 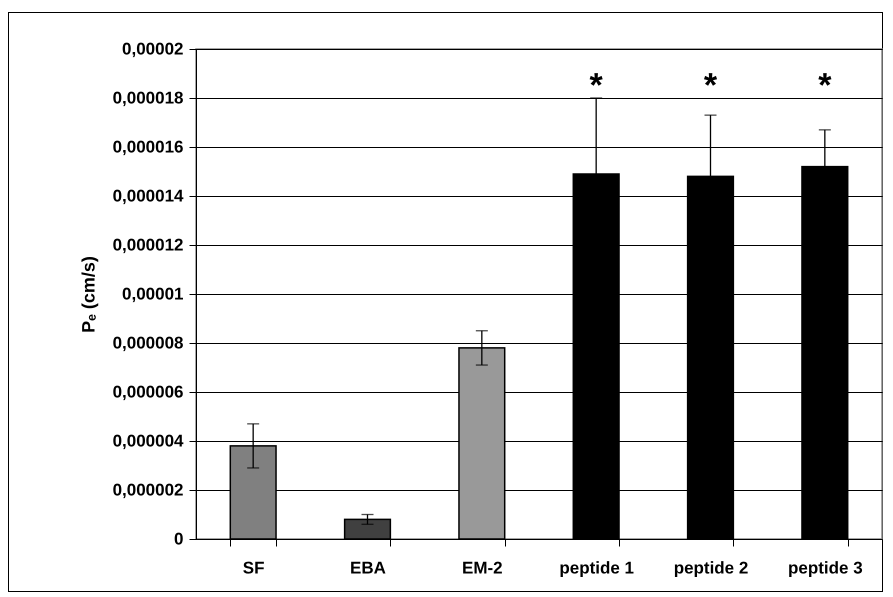 I want to click on x-tick-label: peptide 2, so click(x=711, y=568).